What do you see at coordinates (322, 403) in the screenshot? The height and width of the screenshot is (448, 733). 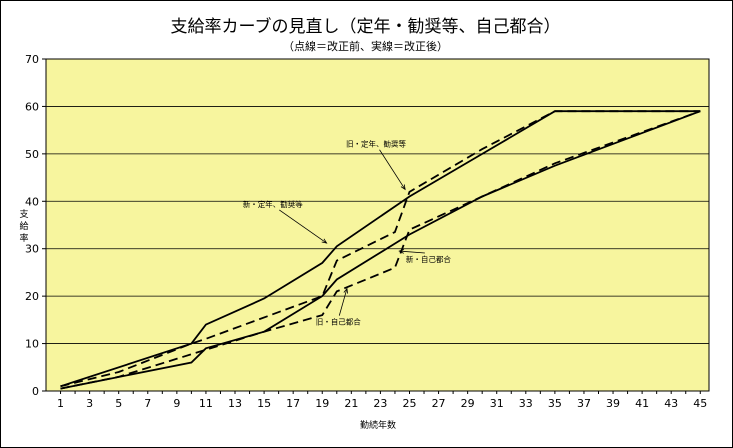 I see `x-tick-label: 19` at bounding box center [322, 403].